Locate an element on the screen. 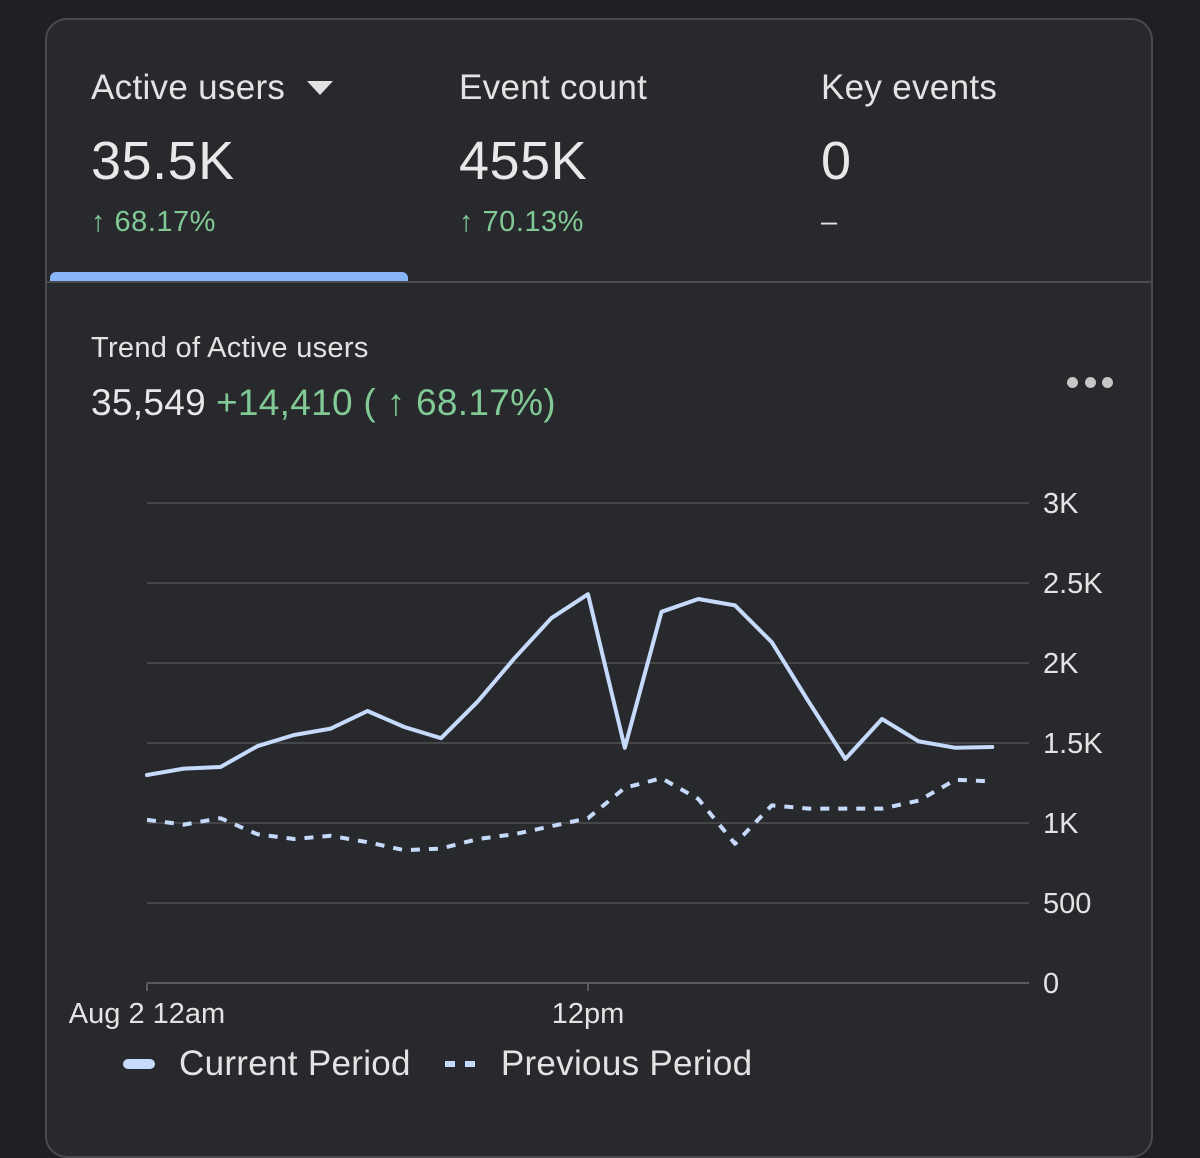 Image resolution: width=1200 pixels, height=1158 pixels. trend-title: Trend of Active users is located at coordinates (230, 348).